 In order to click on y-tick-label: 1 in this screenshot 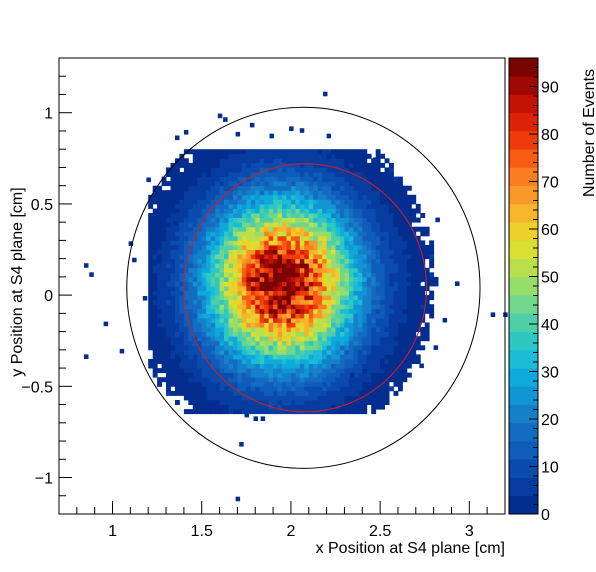, I will do `click(48, 114)`.